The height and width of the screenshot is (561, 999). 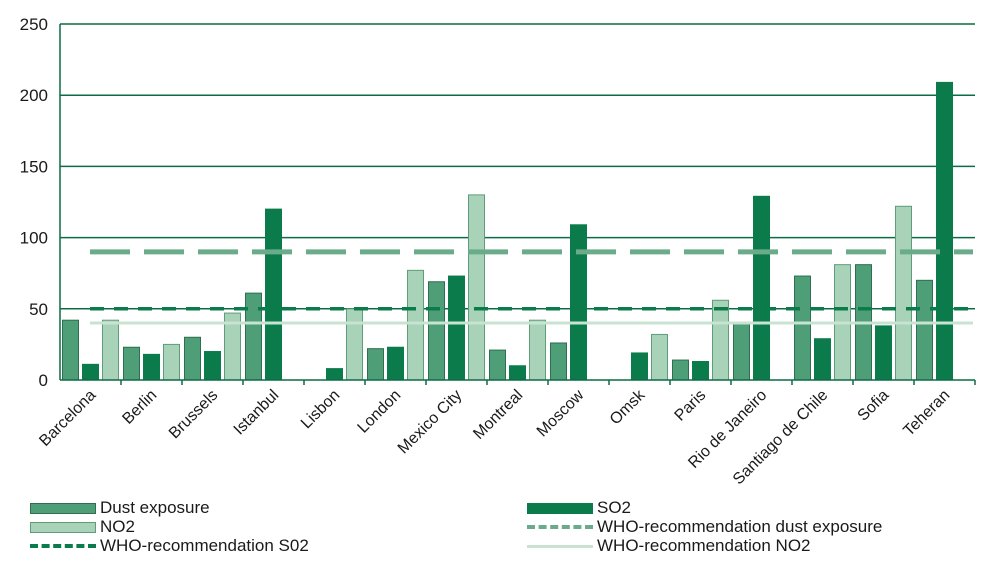 I want to click on legend-item-who-no2: WHO-recommendation NO2, so click(x=669, y=546).